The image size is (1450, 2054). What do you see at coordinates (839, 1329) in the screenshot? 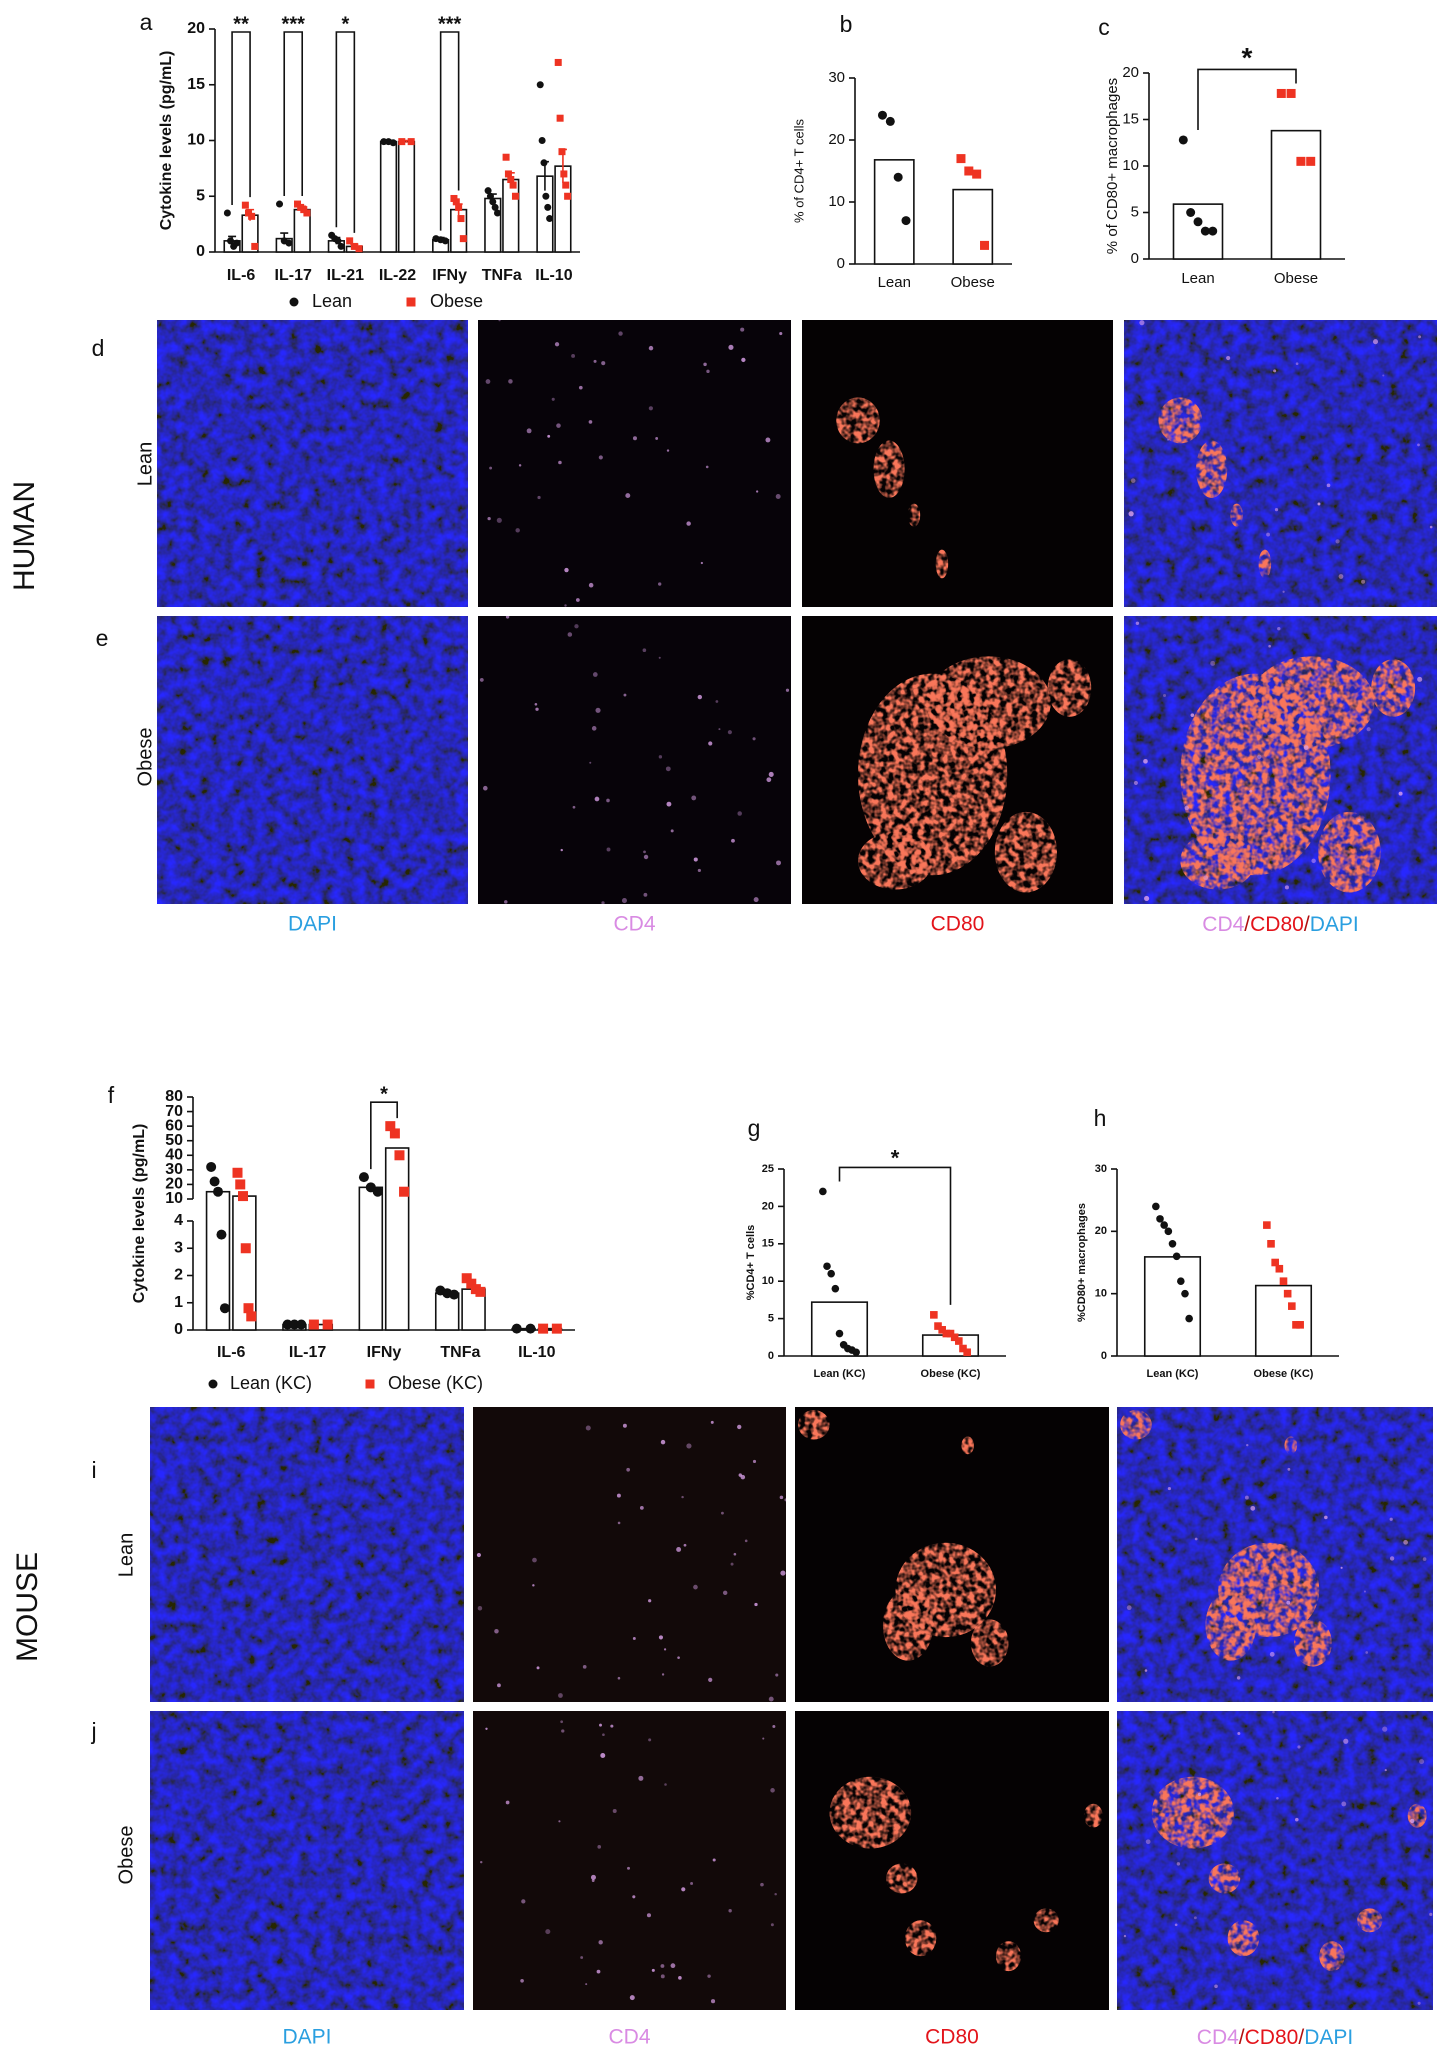
I see `bar` at bounding box center [839, 1329].